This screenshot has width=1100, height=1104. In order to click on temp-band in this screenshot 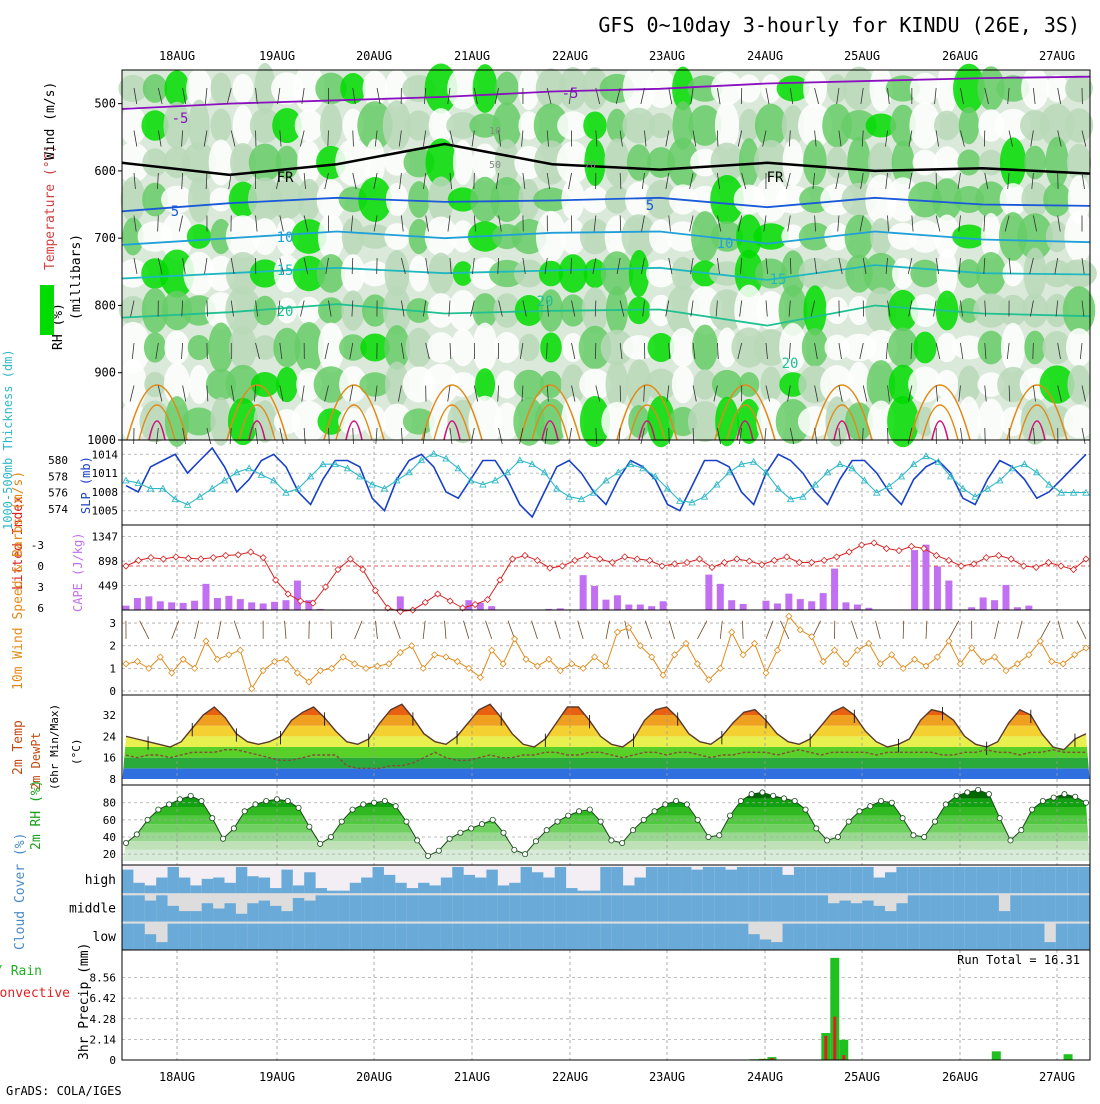, I will do `click(606, 752)`.